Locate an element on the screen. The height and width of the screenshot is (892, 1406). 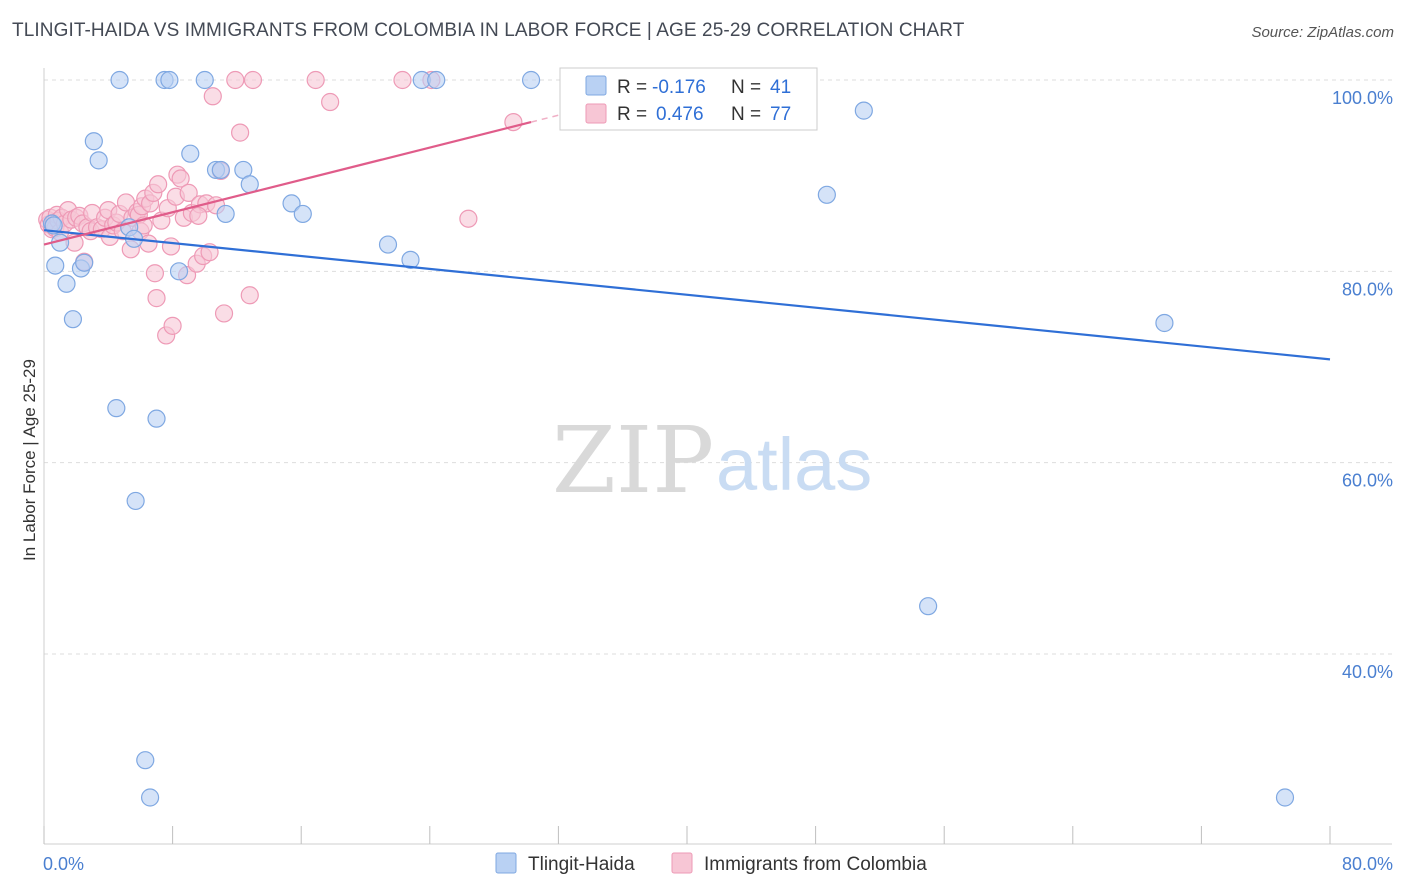
legend-r-label-2: R = is located at coordinates (632, 114).